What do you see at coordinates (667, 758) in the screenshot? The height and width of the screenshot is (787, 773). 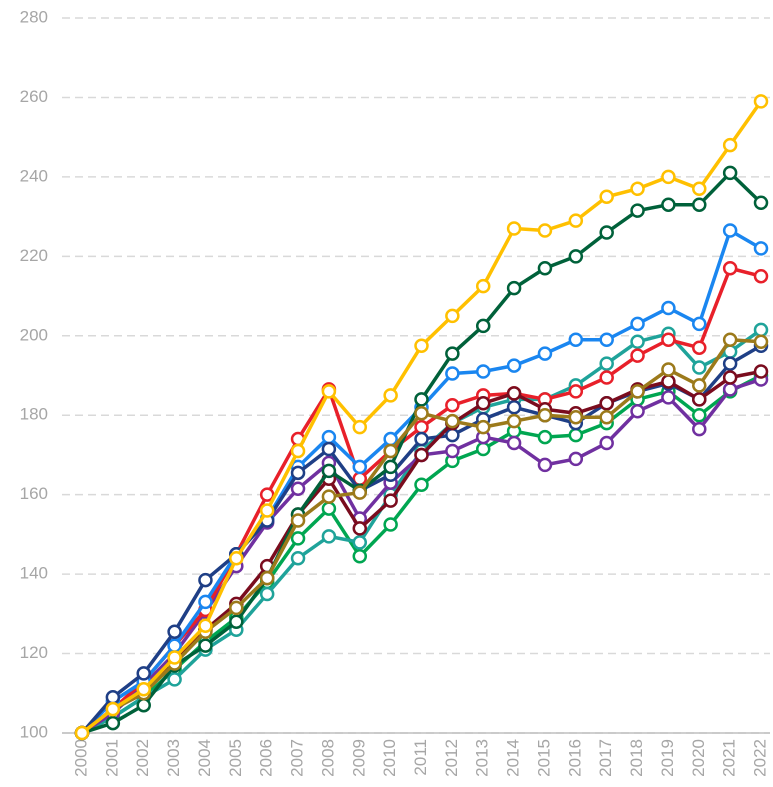 I see `x-tick-label: 2019` at bounding box center [667, 758].